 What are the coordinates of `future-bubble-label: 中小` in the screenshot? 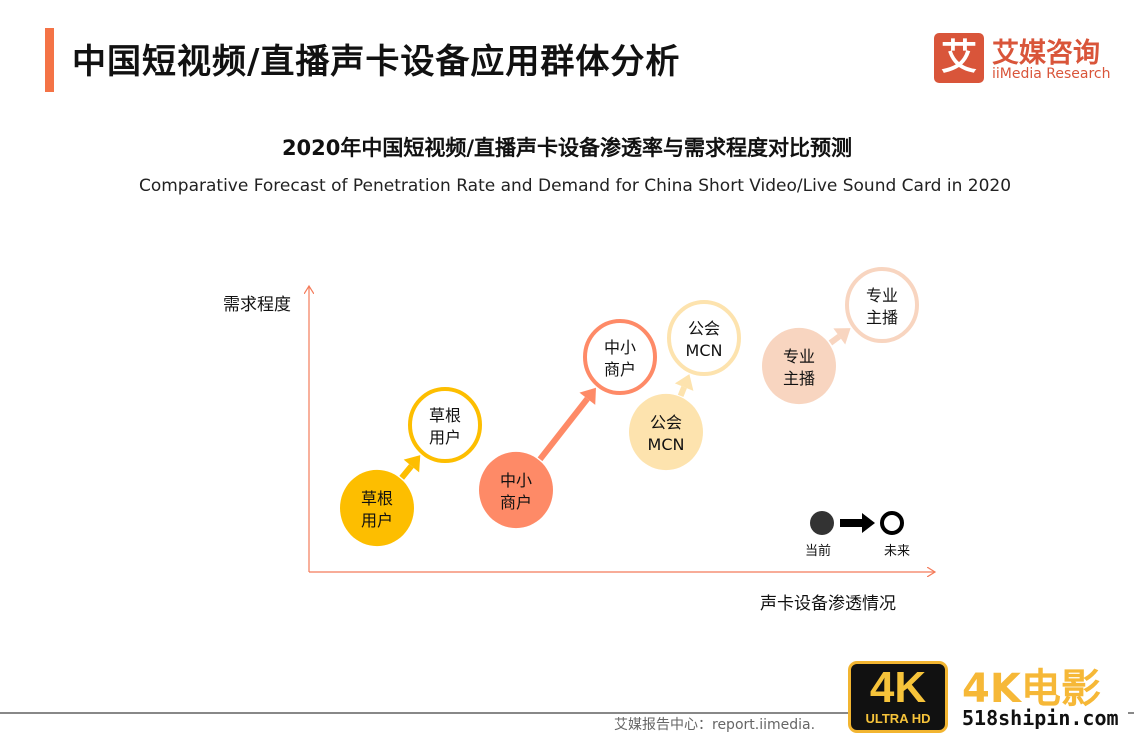 It's located at (620, 347).